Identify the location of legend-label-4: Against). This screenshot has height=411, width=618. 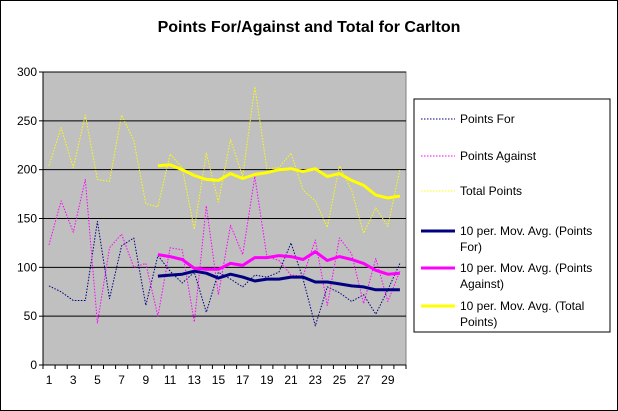
(482, 284).